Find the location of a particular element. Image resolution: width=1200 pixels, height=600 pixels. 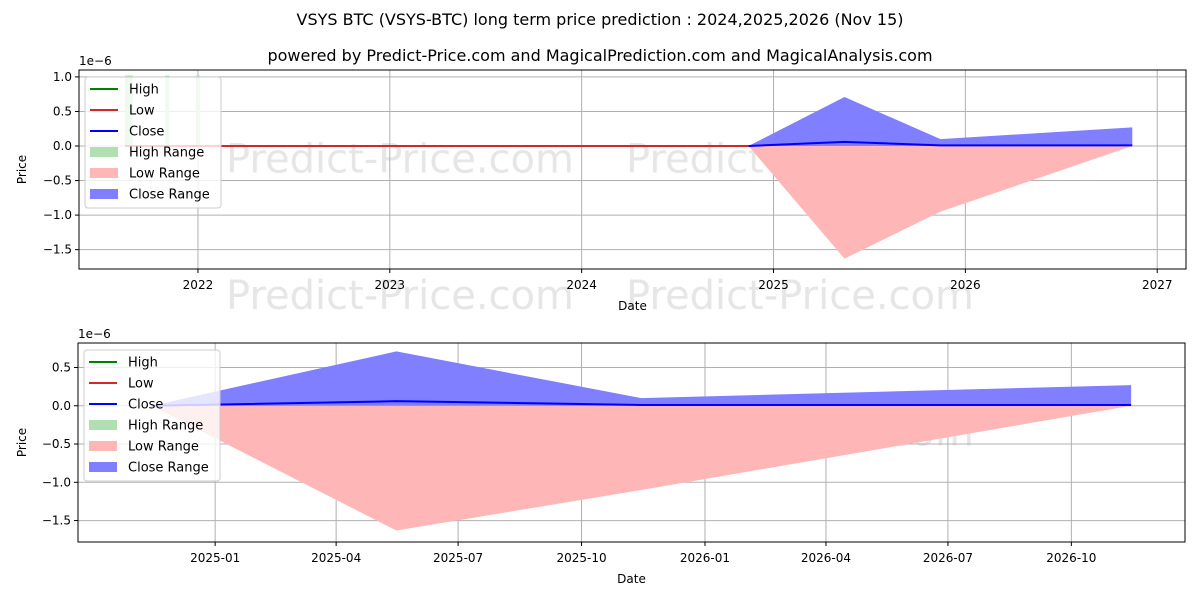

x-tick-label: 2025 is located at coordinates (773, 285).